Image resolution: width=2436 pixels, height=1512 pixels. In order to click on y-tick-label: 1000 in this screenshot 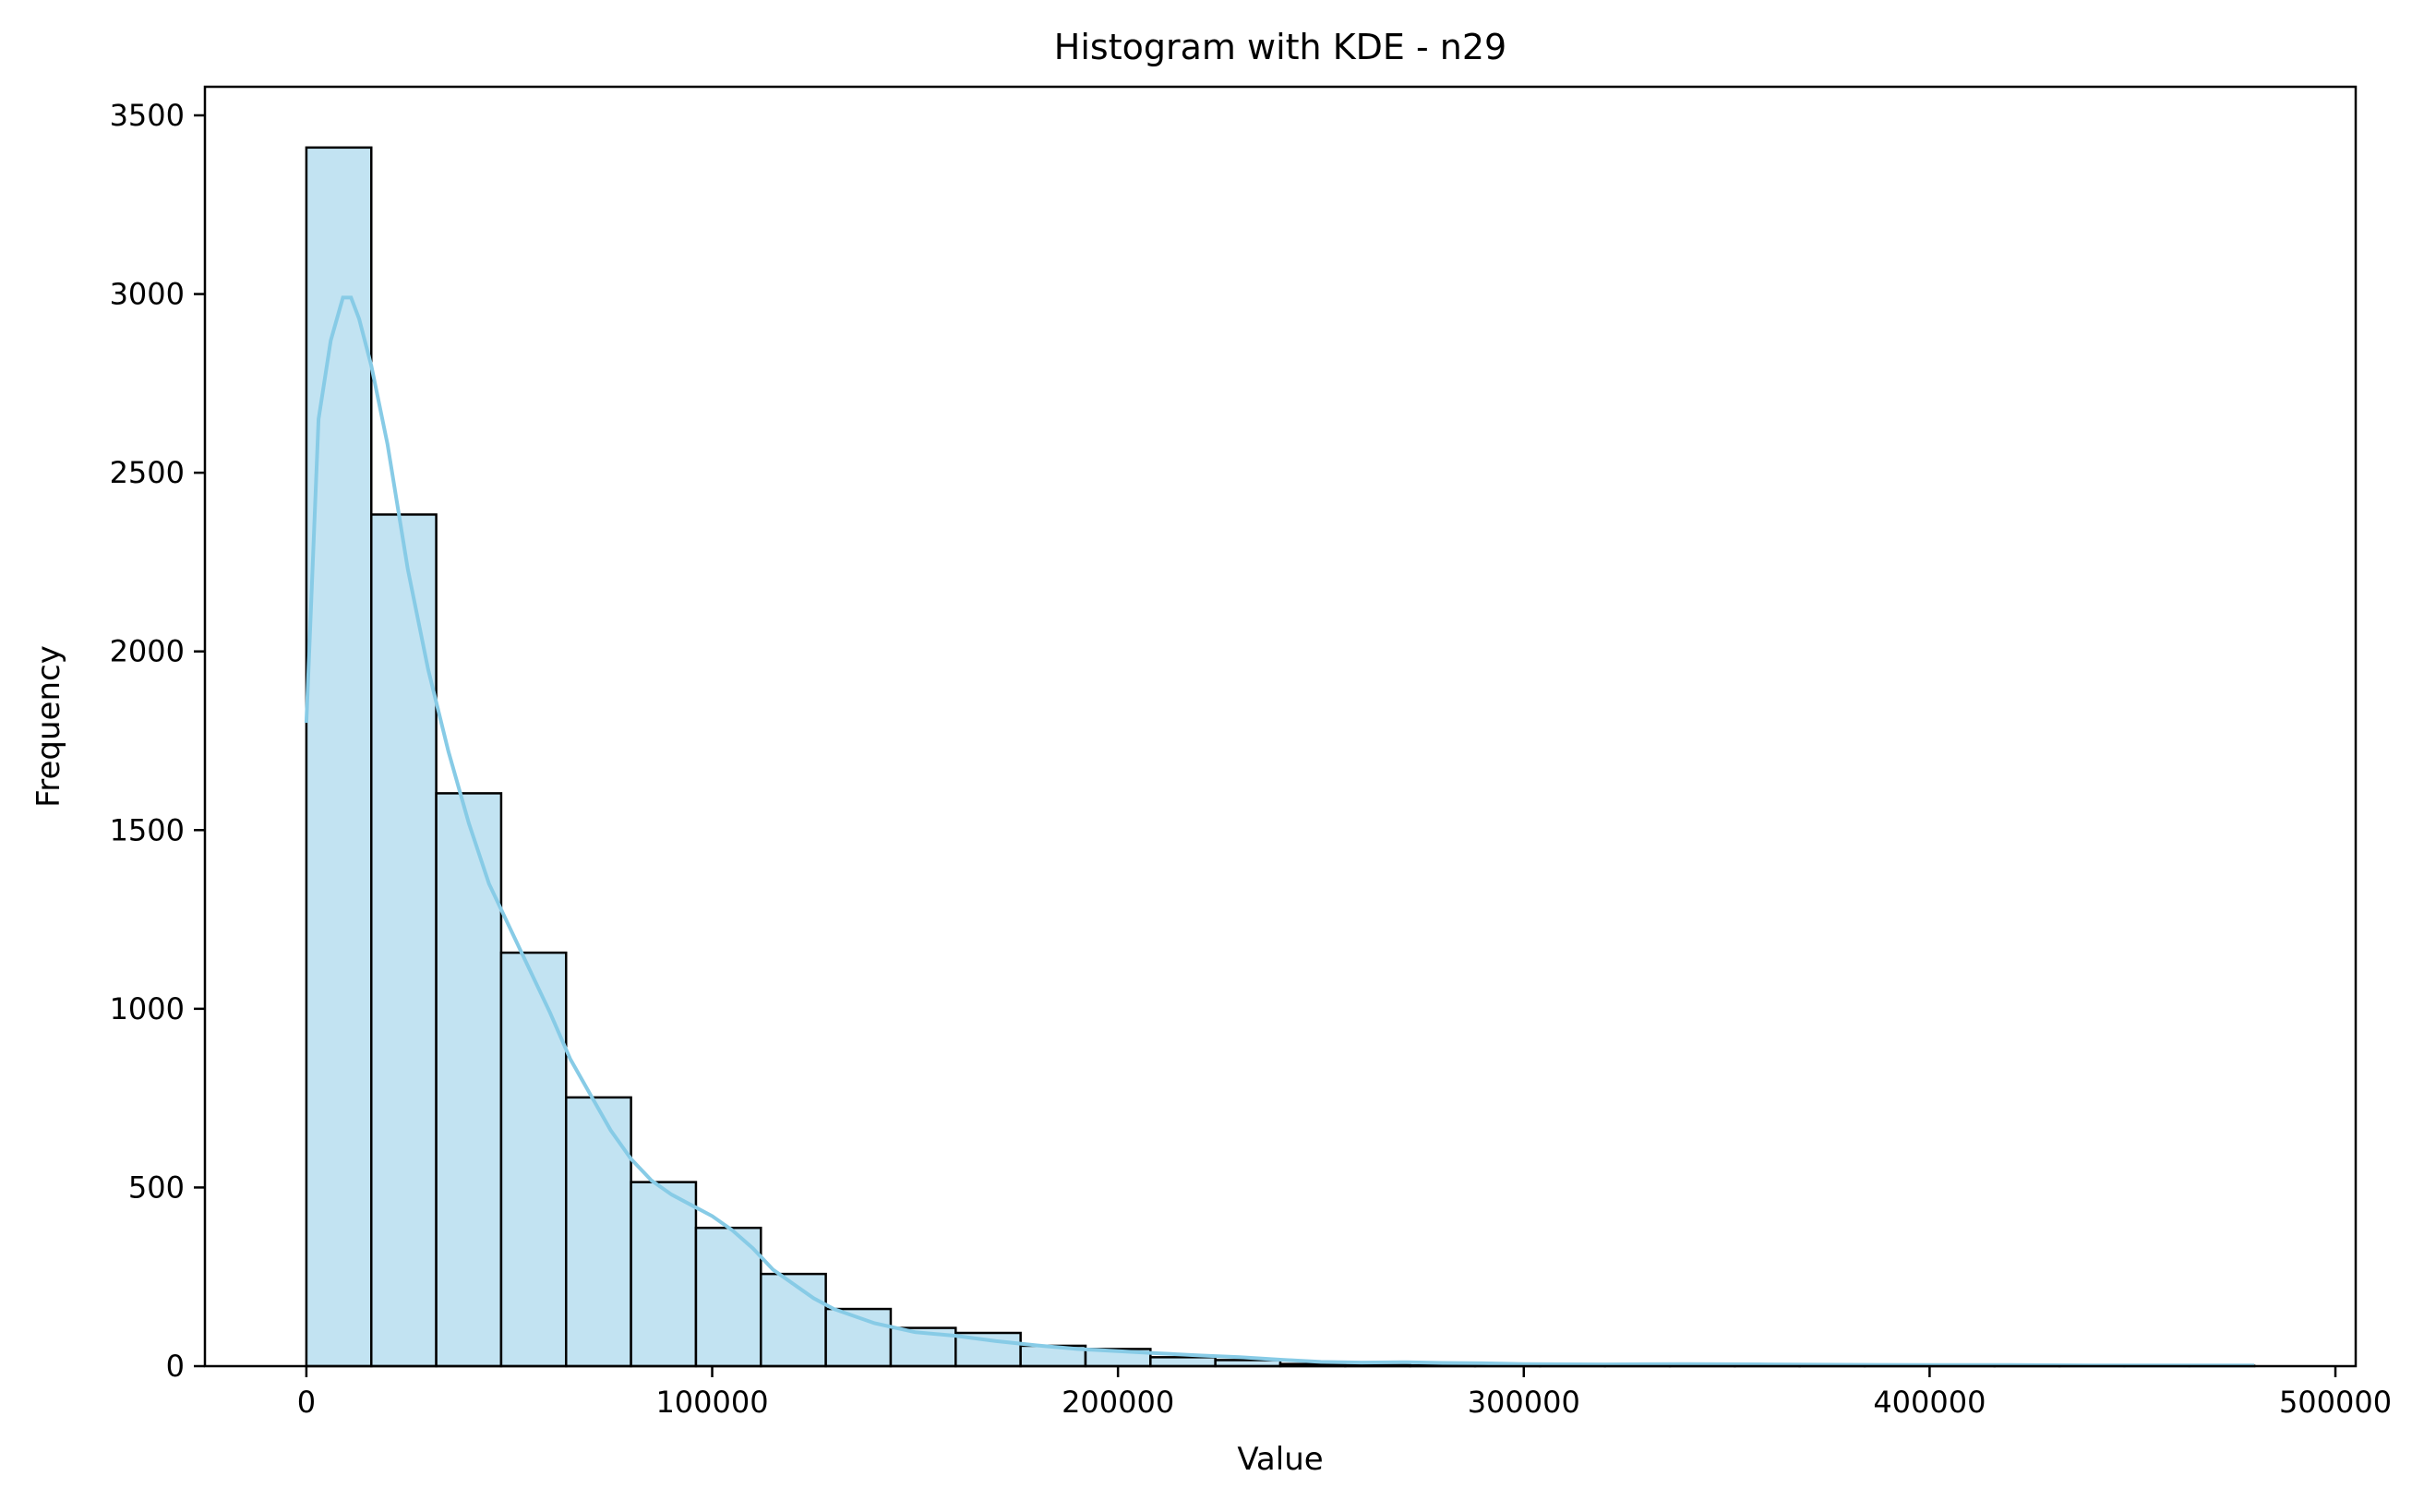, I will do `click(147, 1008)`.